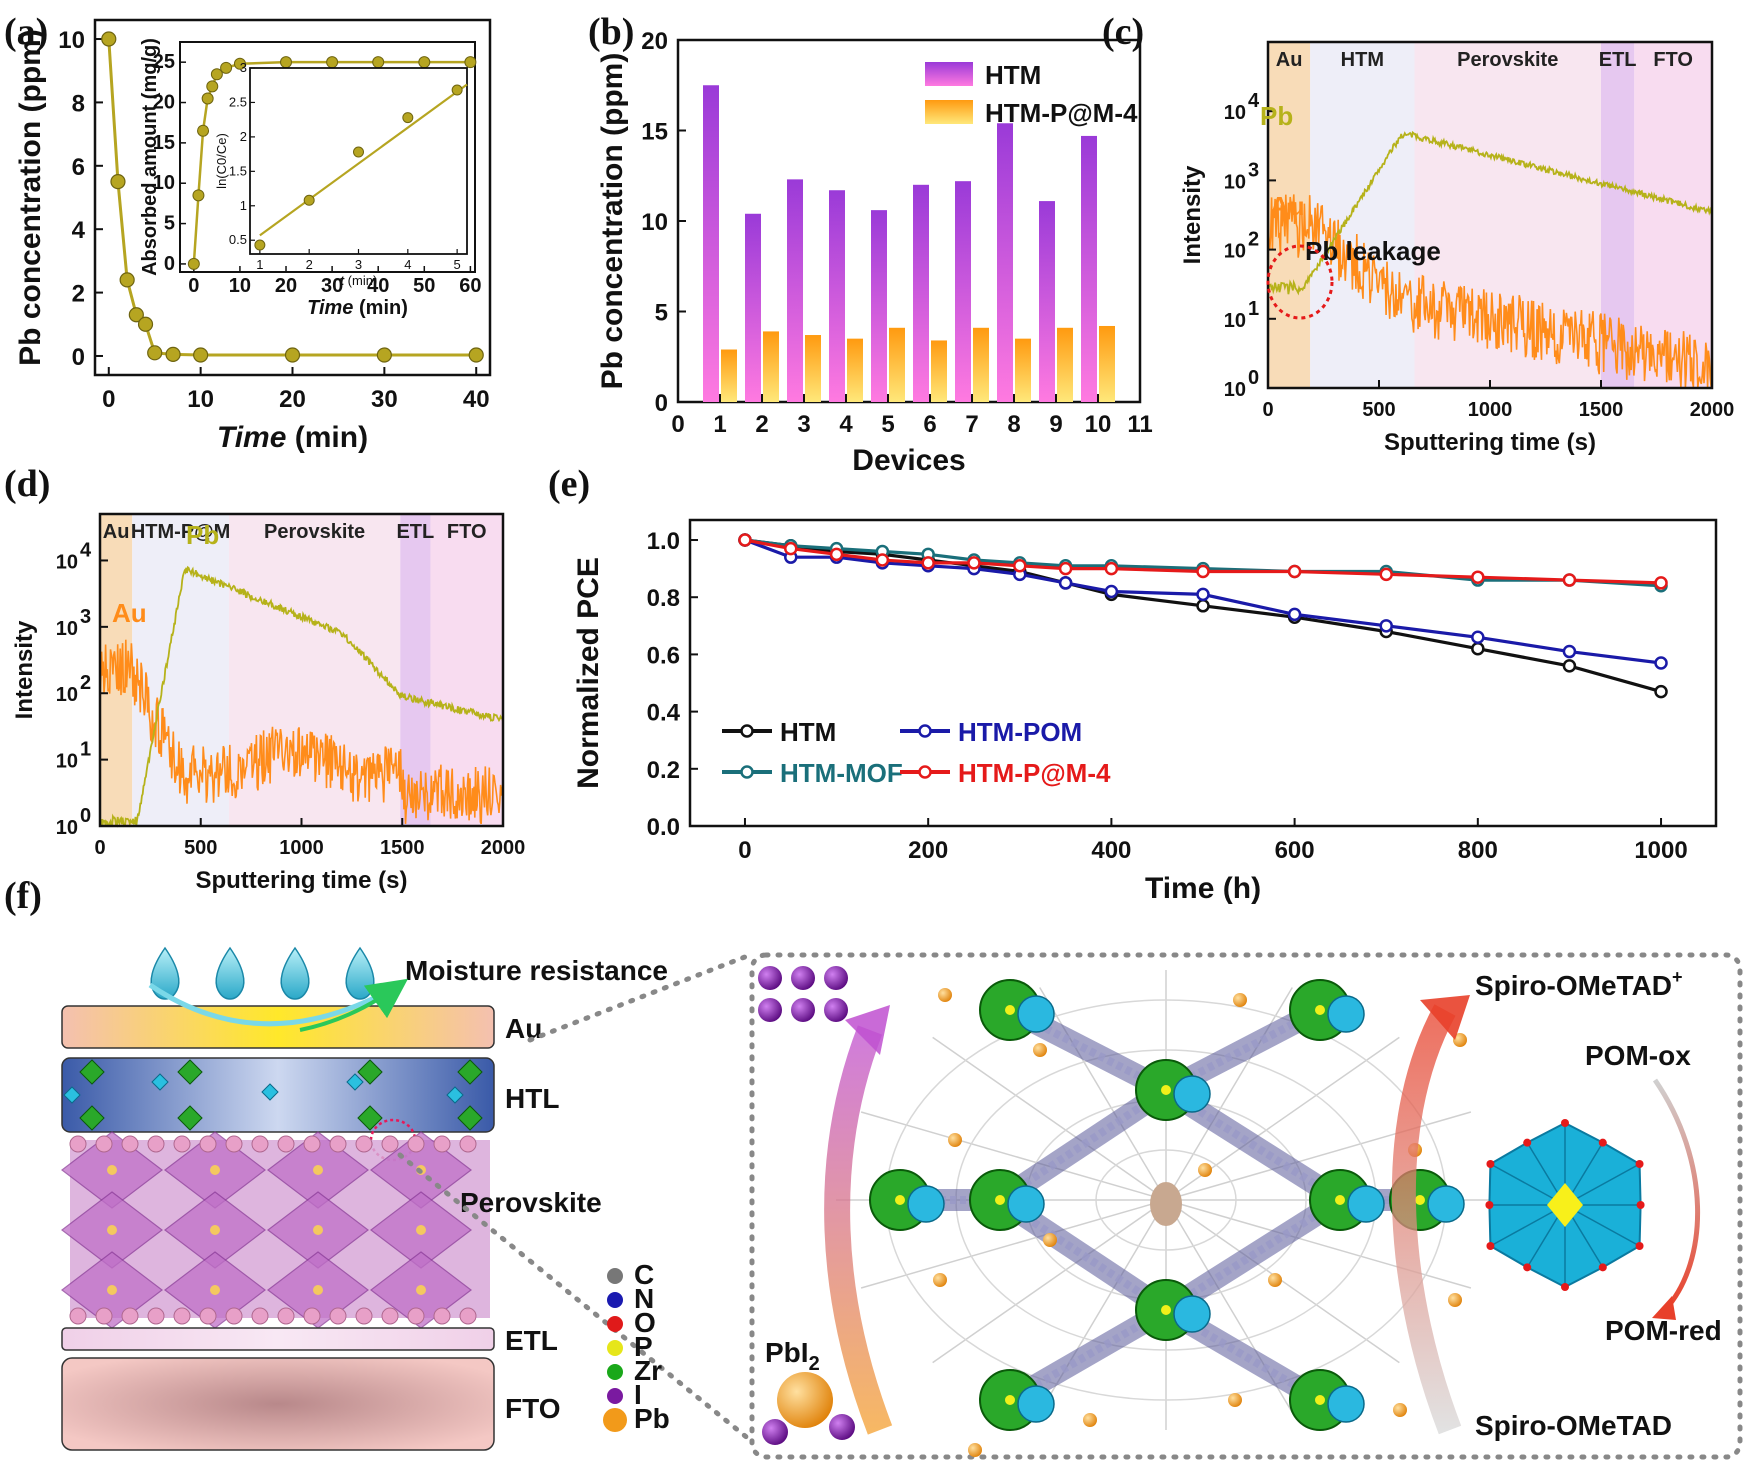 The height and width of the screenshot is (1462, 1750). I want to click on water-drop-icon, so click(295, 973).